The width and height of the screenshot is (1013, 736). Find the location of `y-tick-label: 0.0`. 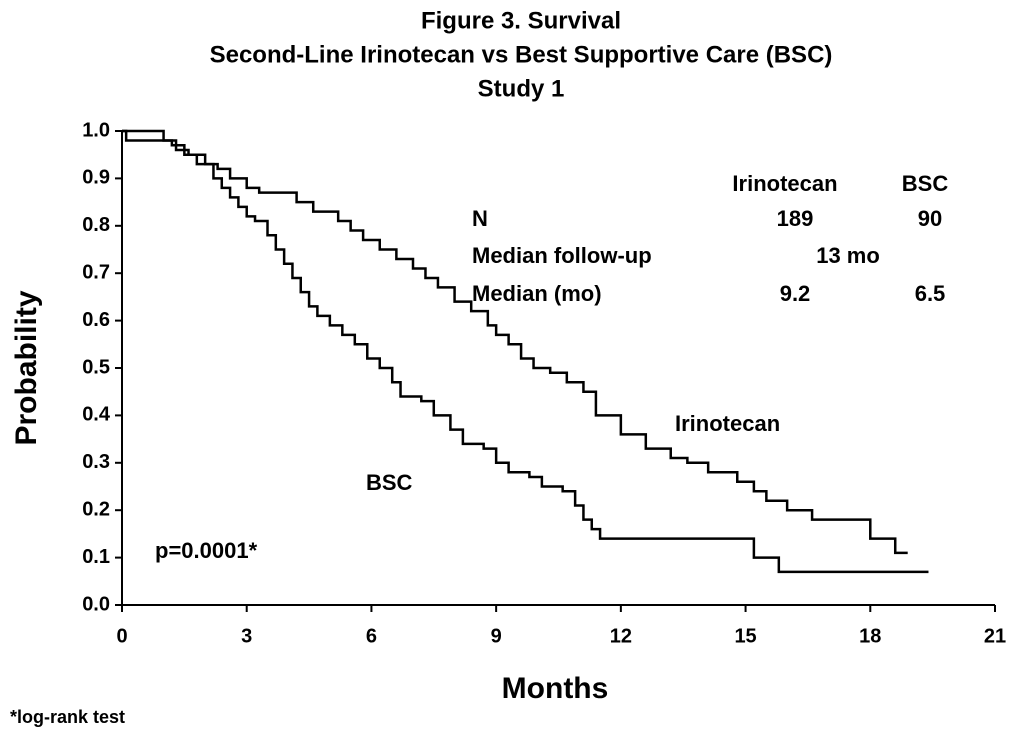

y-tick-label: 0.0 is located at coordinates (96, 604).